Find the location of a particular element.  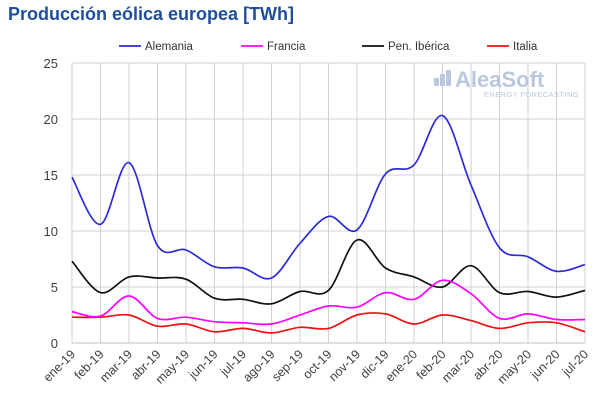

series-line-francia is located at coordinates (328, 302).